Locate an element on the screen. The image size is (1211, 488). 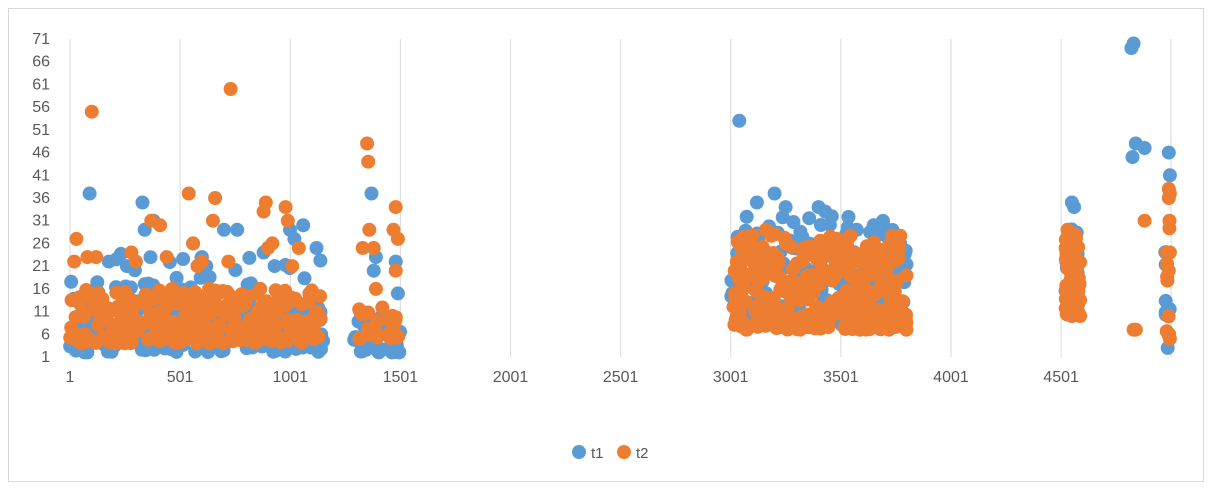
x-tick-label: 501 is located at coordinates (180, 377).